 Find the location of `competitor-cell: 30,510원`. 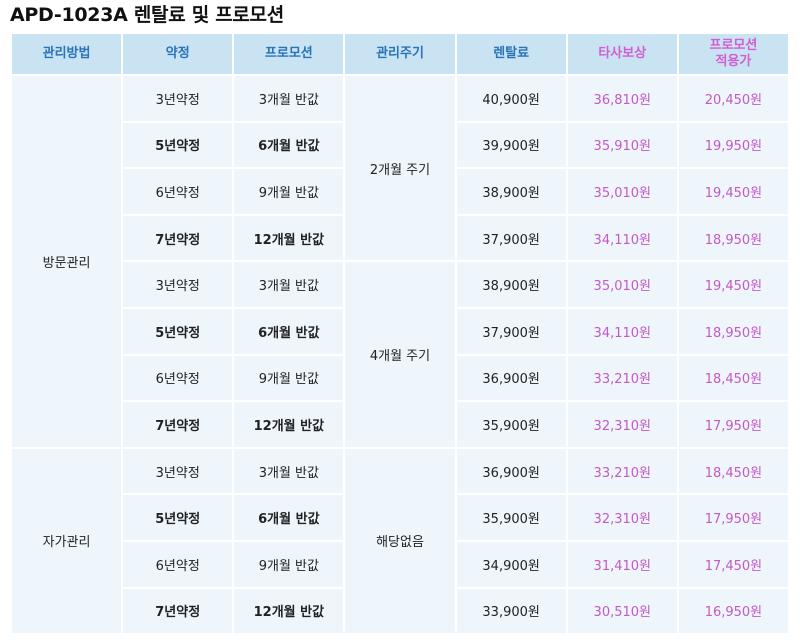

competitor-cell: 30,510원 is located at coordinates (622, 611).